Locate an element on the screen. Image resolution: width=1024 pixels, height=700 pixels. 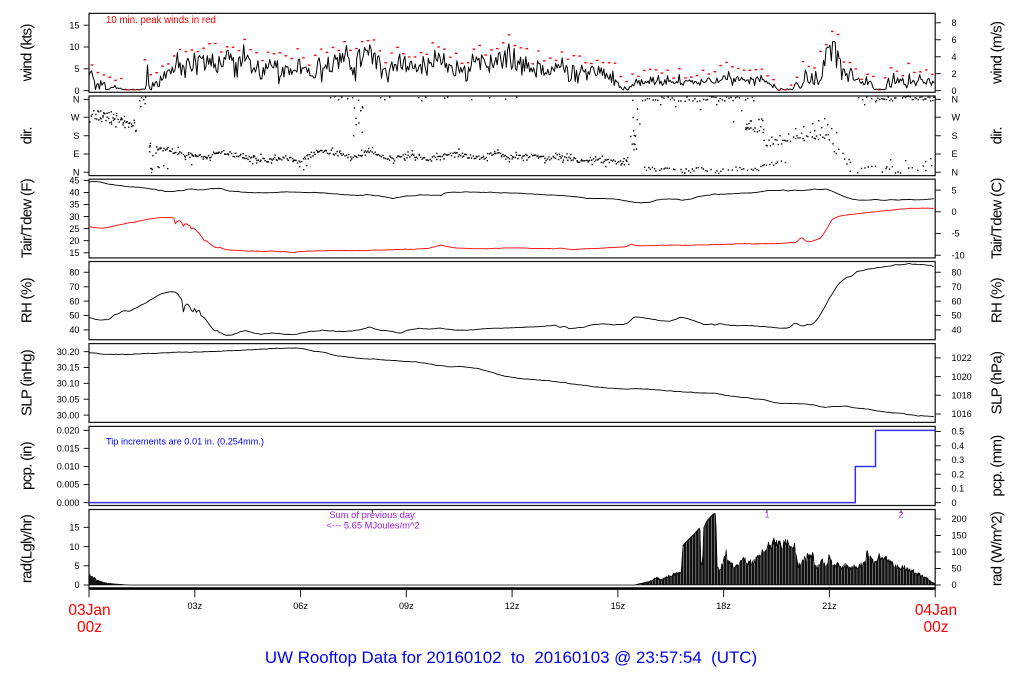
svg-text: 25 is located at coordinates (74, 229).